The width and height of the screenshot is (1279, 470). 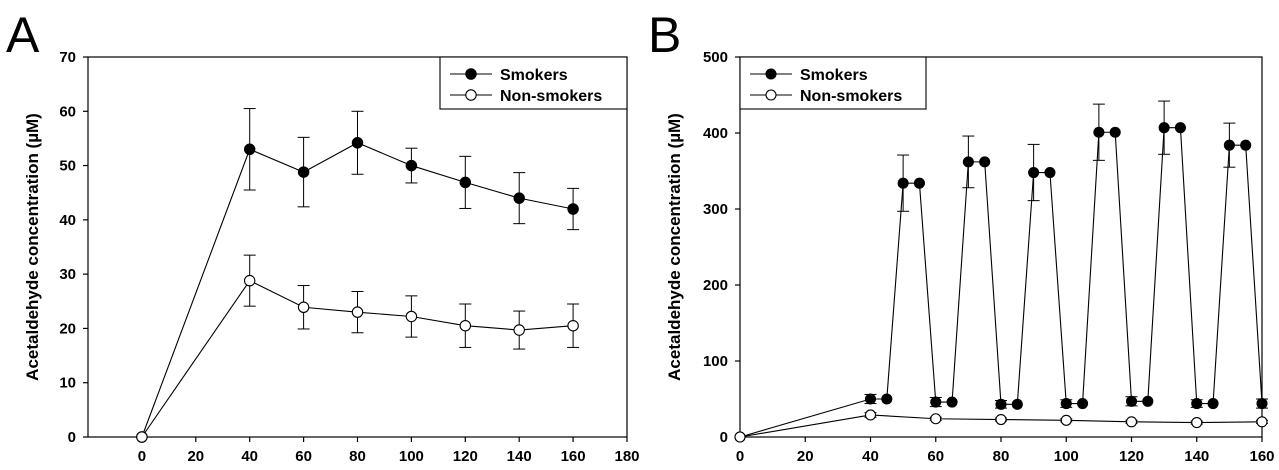 I want to click on y-tick-label: 200, so click(x=715, y=285).